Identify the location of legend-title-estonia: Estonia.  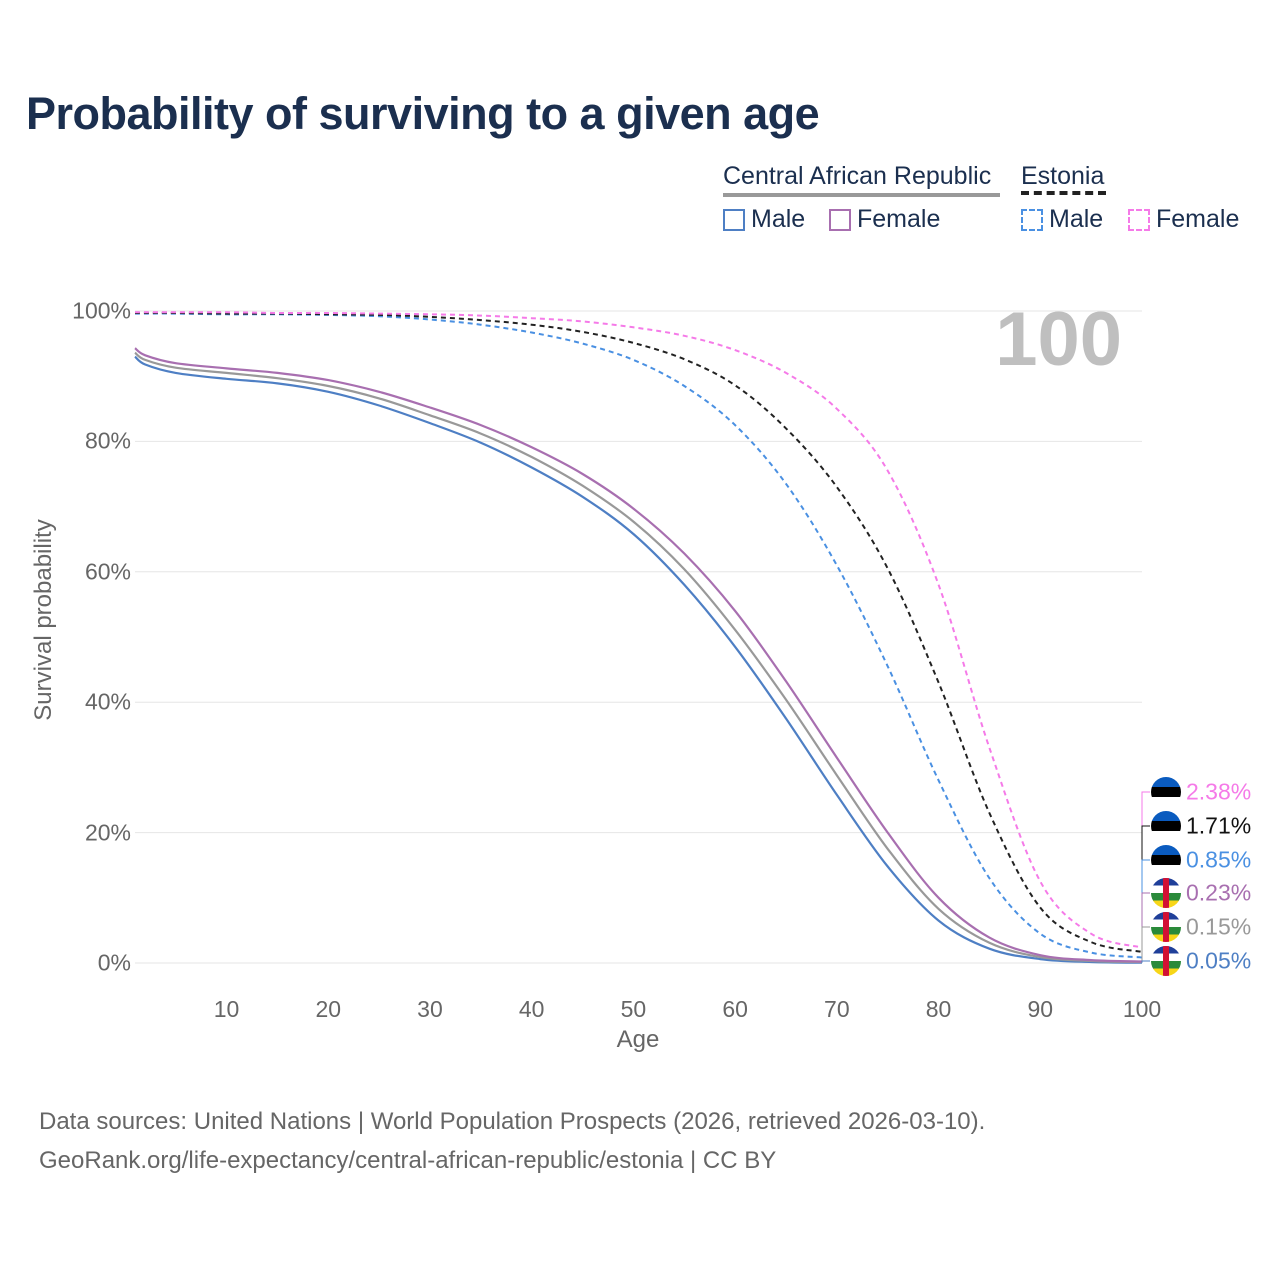
(1063, 176).